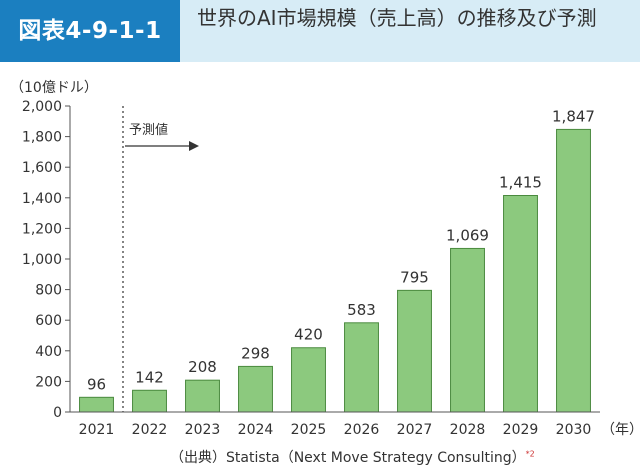  Describe the element at coordinates (574, 430) in the screenshot. I see `x-tick-label: 2030` at that location.